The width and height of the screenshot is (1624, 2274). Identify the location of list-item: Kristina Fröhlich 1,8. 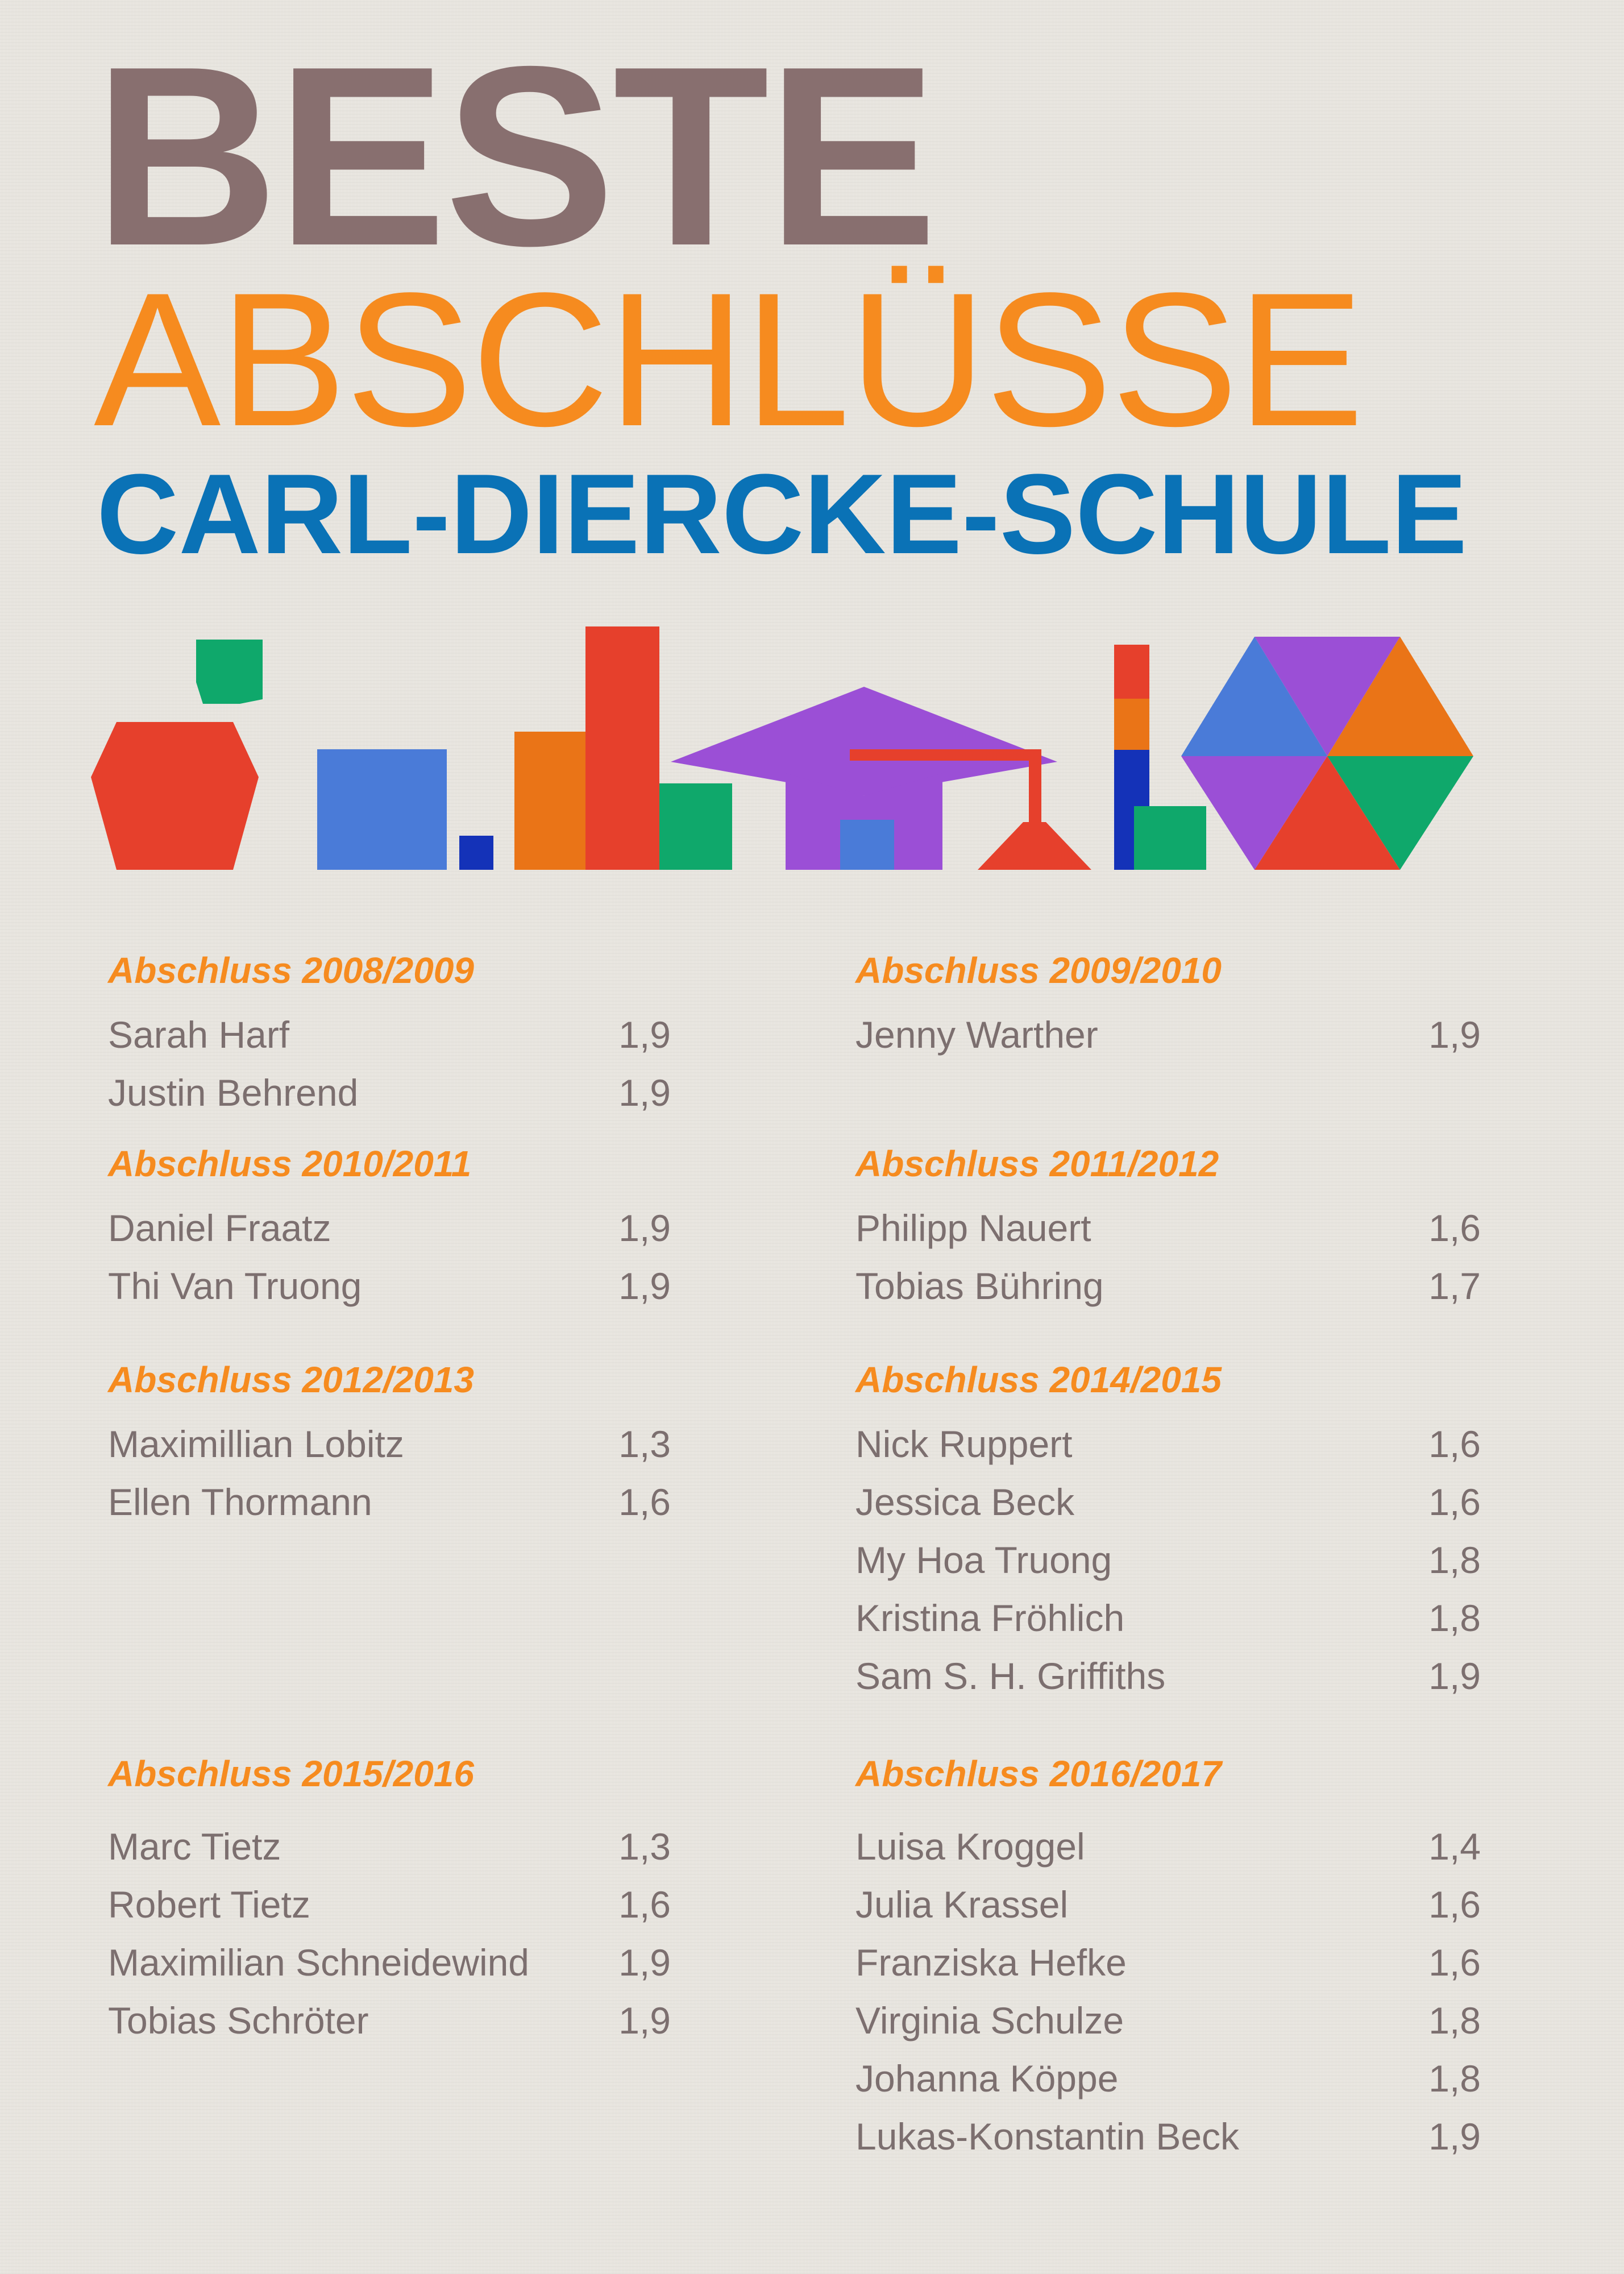
(1168, 1618).